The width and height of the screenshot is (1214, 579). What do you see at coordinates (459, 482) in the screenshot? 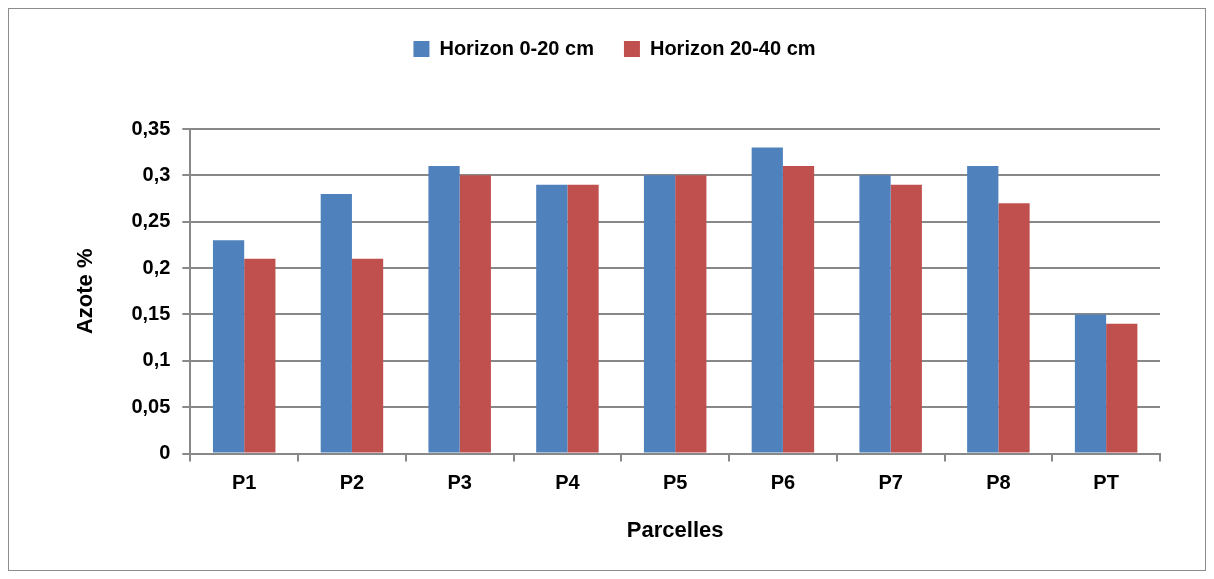
I see `x-tick-label: P3` at bounding box center [459, 482].